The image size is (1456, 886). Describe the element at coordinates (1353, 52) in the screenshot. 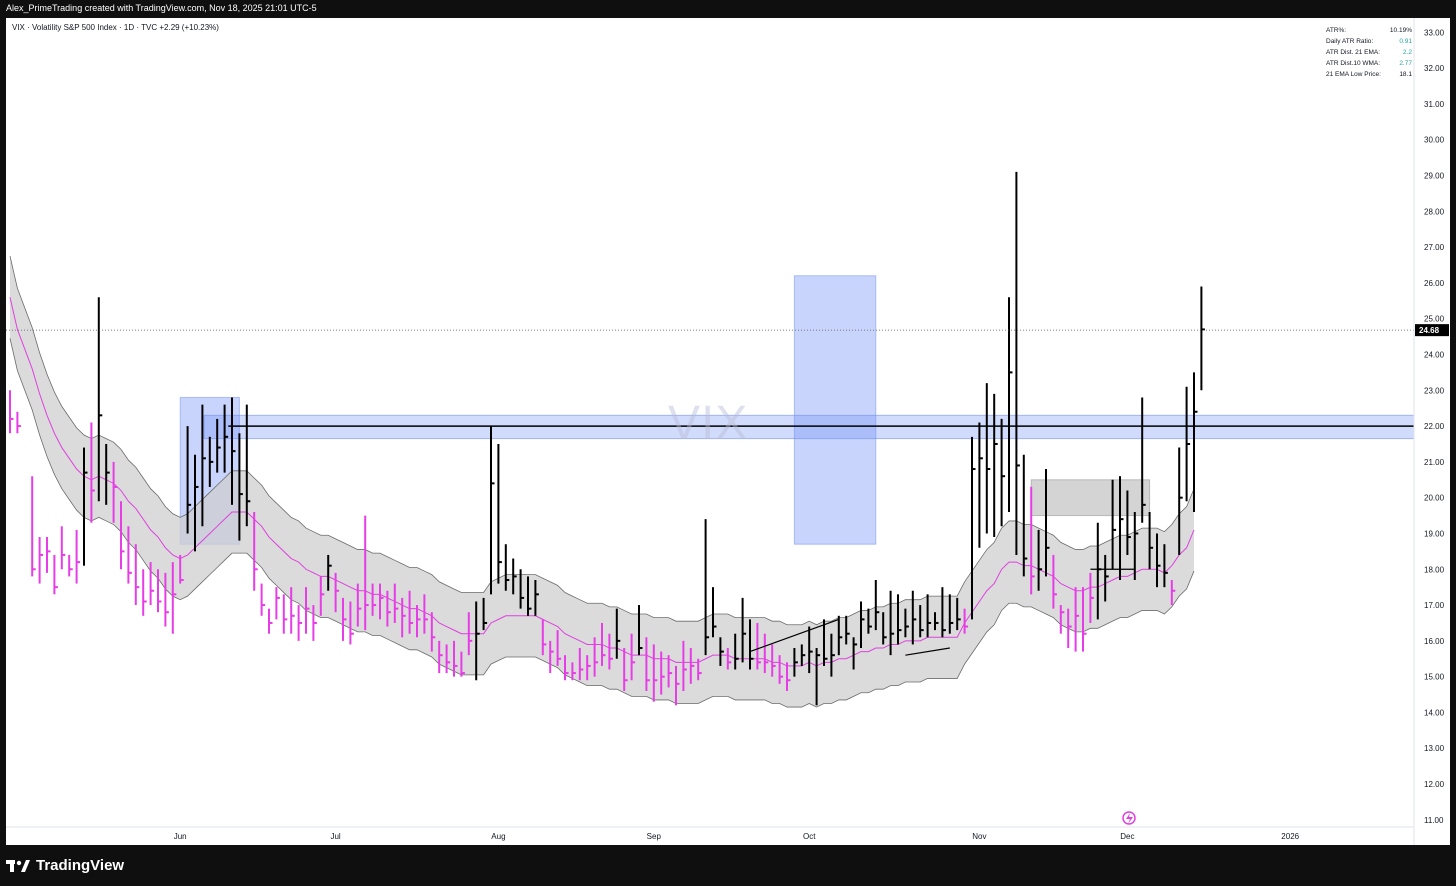

I see `atr-label: ATR Dist. 21 EMA:` at that location.